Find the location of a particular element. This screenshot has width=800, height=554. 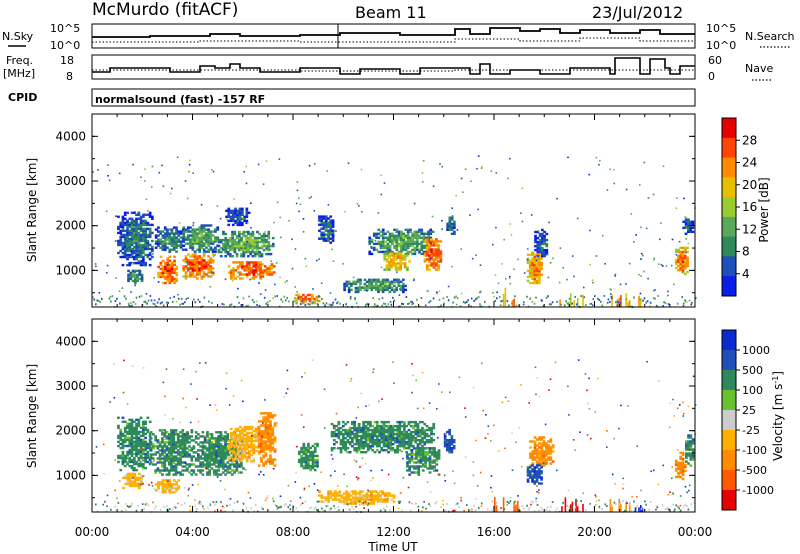

nsky-tick-bottom: 10^0 is located at coordinates (65, 45).